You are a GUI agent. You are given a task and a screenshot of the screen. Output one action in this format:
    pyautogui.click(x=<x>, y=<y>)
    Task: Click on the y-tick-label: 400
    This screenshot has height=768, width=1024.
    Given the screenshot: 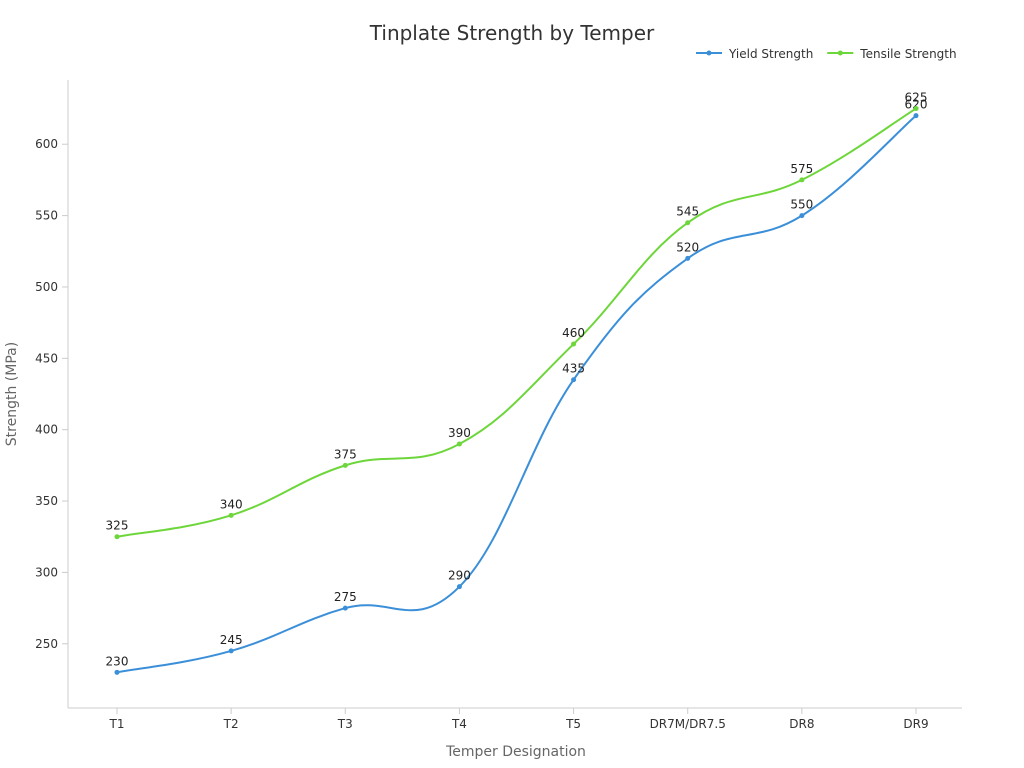 What is the action you would take?
    pyautogui.click(x=46, y=430)
    